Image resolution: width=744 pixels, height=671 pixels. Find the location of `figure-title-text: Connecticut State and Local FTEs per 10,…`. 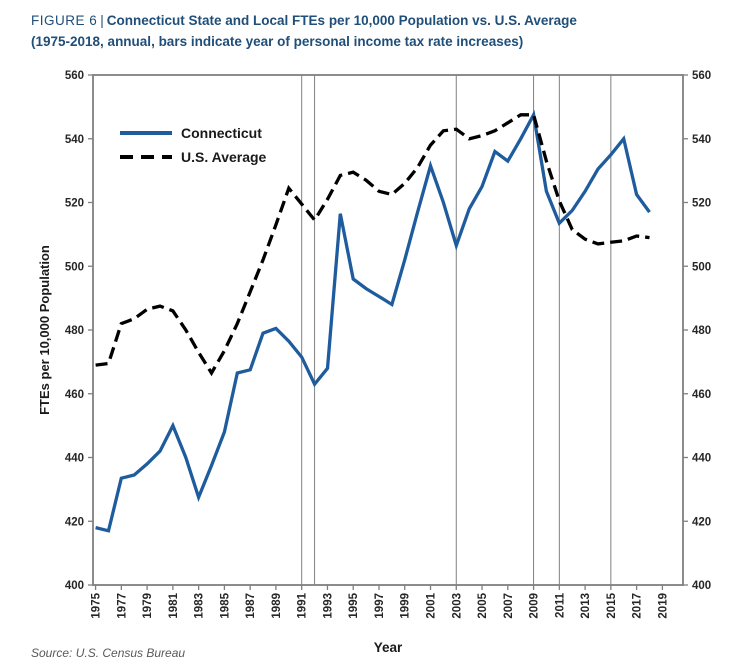

figure-title-text: Connecticut State and Local FTEs per 10,… is located at coordinates (341, 20).